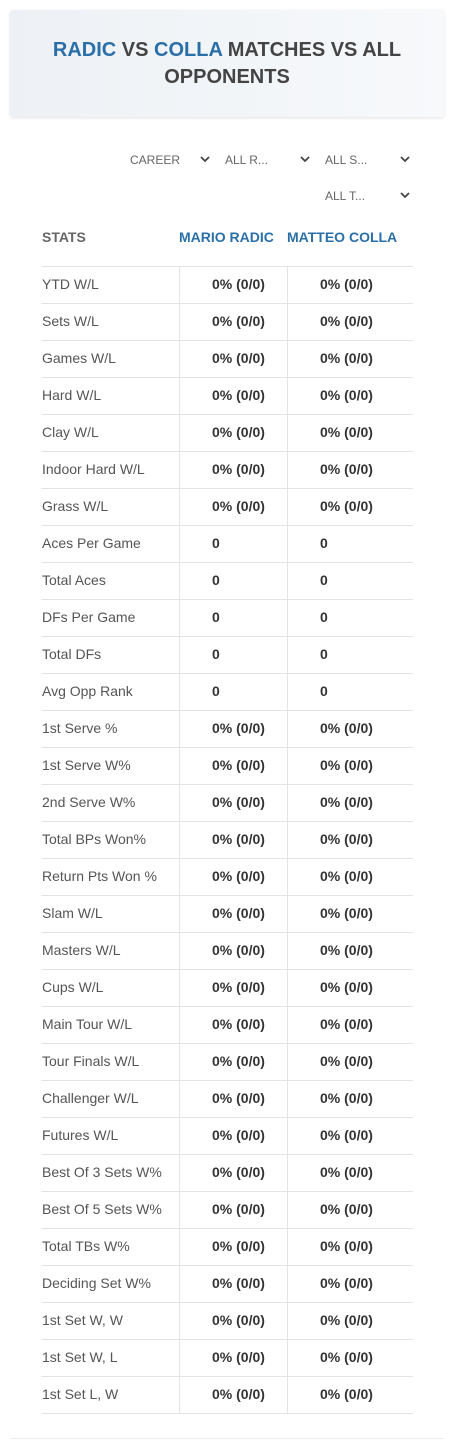 The height and width of the screenshot is (1448, 455). I want to click on stat-label: Tour Finals W/L, so click(91, 1061).